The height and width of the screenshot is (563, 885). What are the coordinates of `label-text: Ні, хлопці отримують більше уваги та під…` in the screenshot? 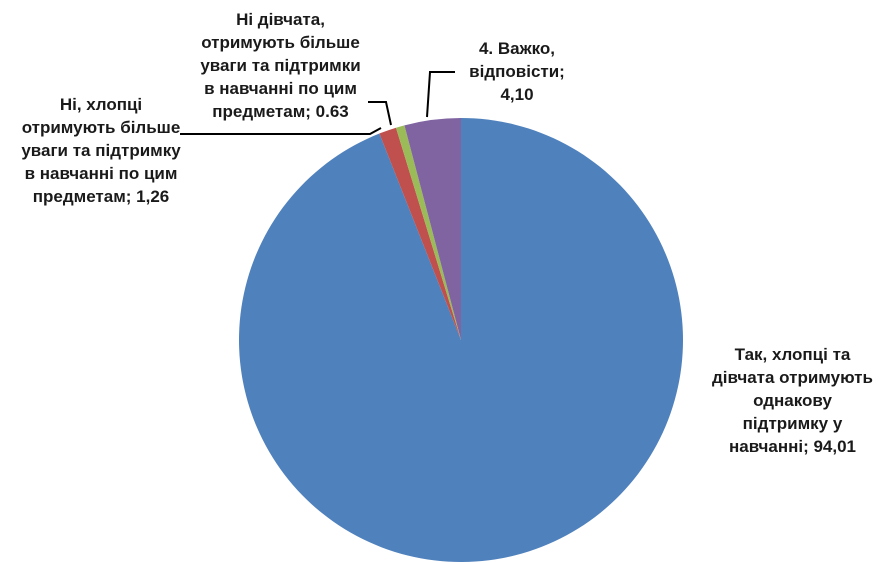 It's located at (101, 150).